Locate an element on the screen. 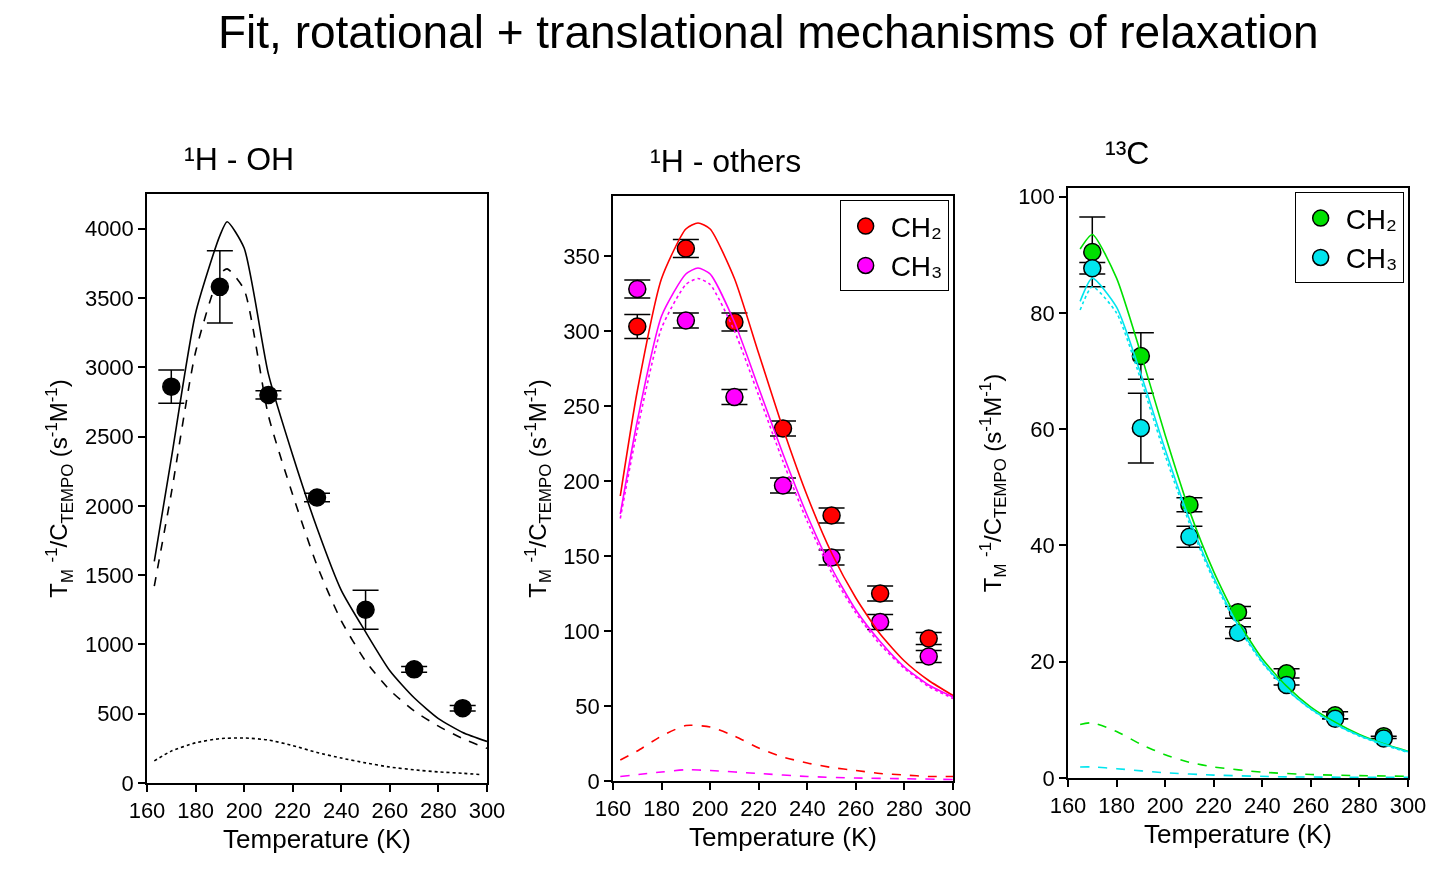 Image resolution: width=1450 pixels, height=874 pixels. chart-title: ¹³C is located at coordinates (1127, 153).